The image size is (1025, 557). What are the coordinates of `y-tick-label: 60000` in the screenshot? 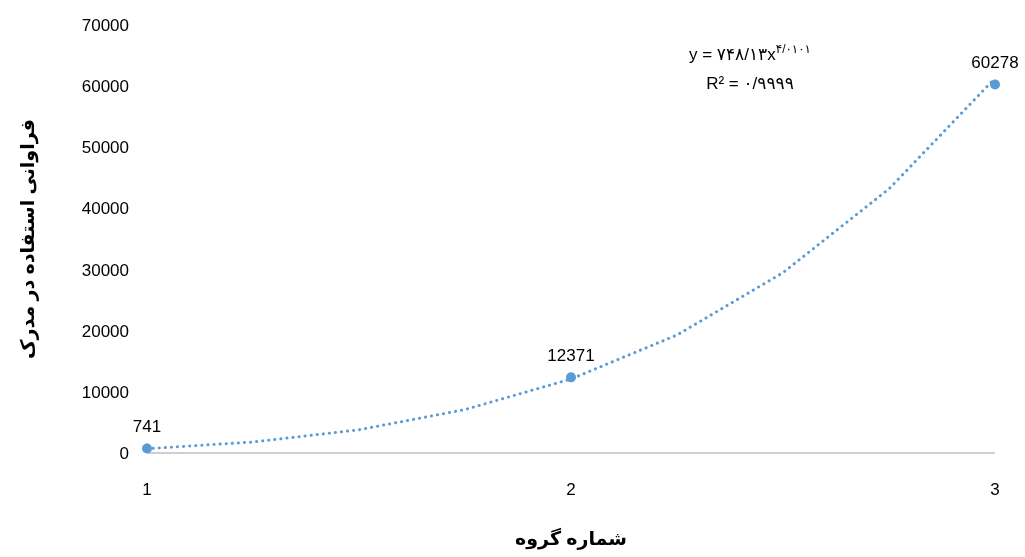 It's located at (105, 87).